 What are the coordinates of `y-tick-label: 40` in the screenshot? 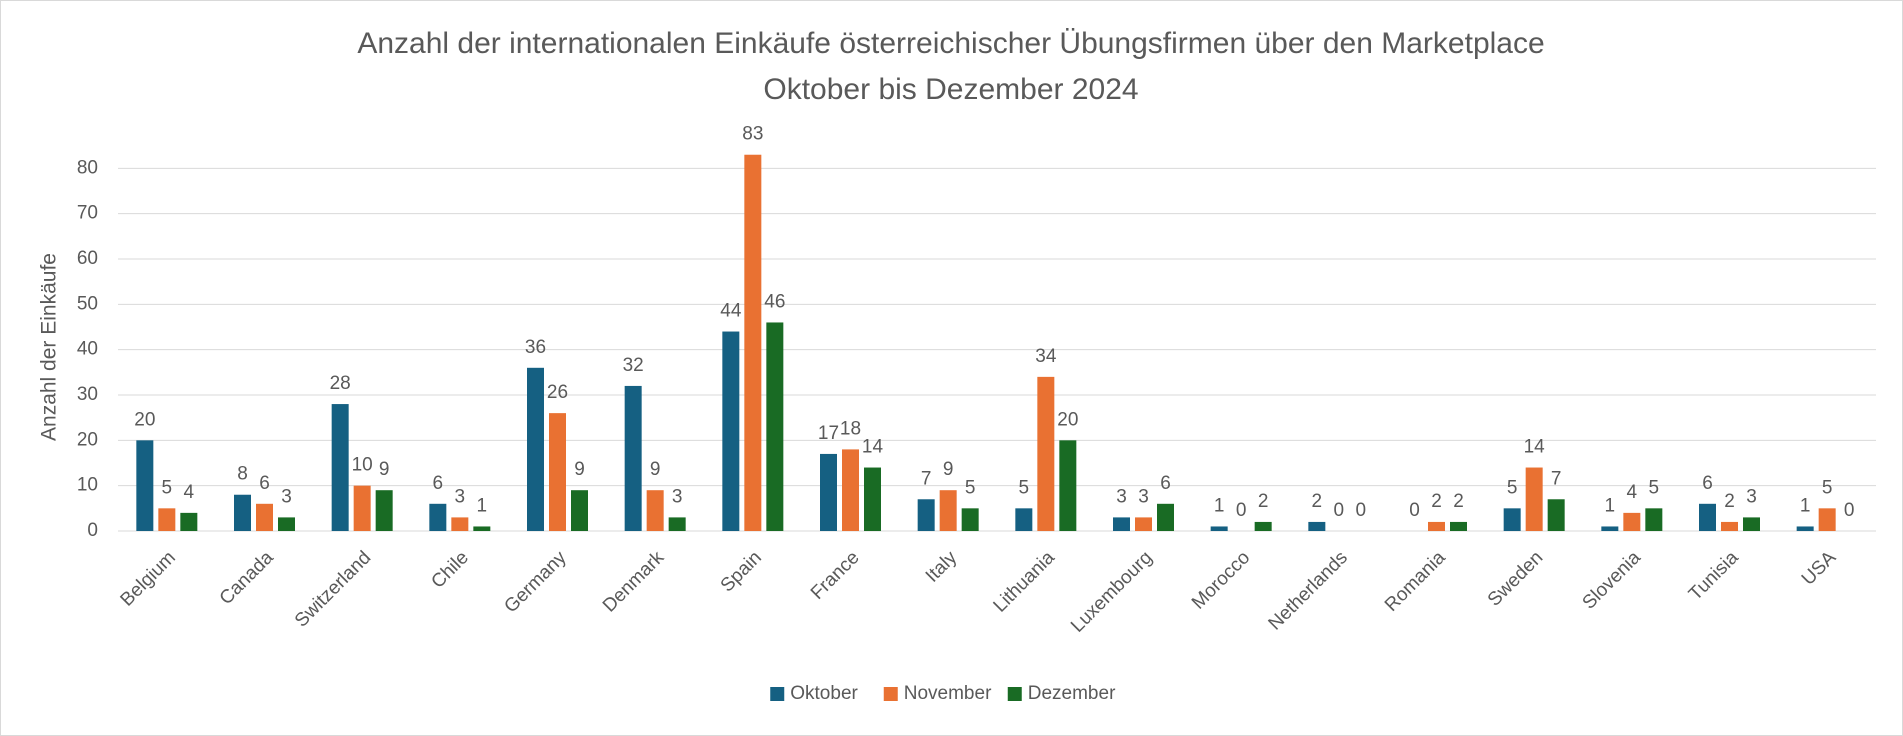 It's located at (87, 349).